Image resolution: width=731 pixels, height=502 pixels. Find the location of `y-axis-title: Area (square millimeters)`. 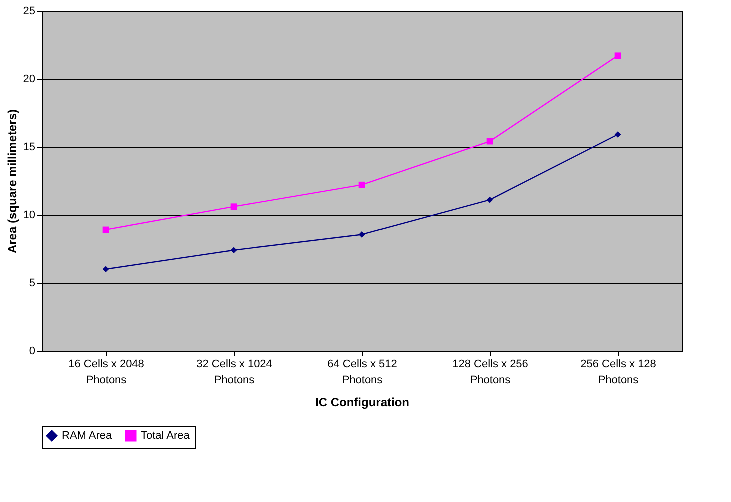

y-axis-title: Area (square millimeters) is located at coordinates (12, 181).